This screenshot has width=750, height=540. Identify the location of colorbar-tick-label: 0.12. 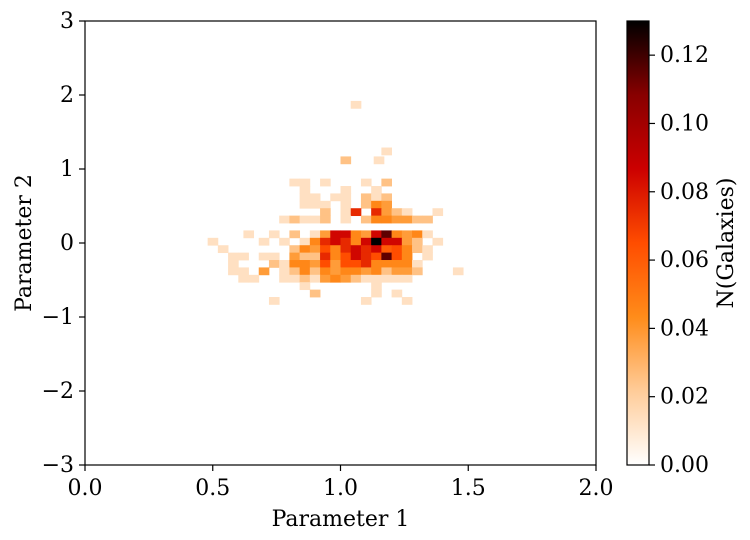
(684, 55).